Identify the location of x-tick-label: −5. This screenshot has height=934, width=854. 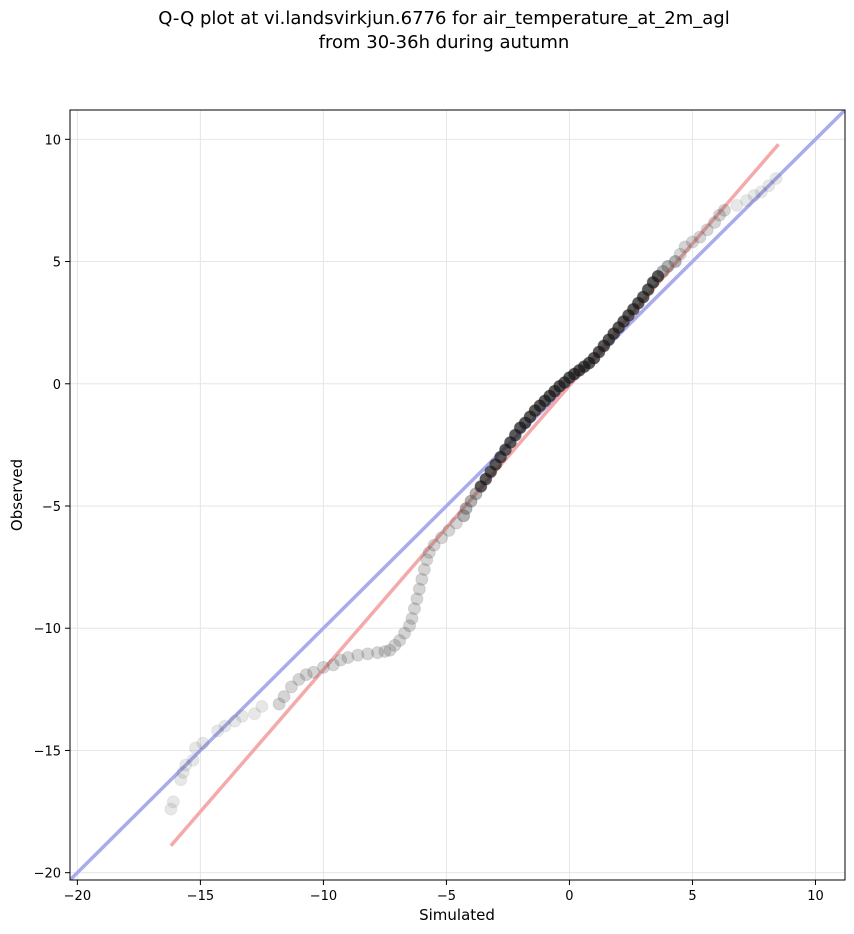
(446, 896).